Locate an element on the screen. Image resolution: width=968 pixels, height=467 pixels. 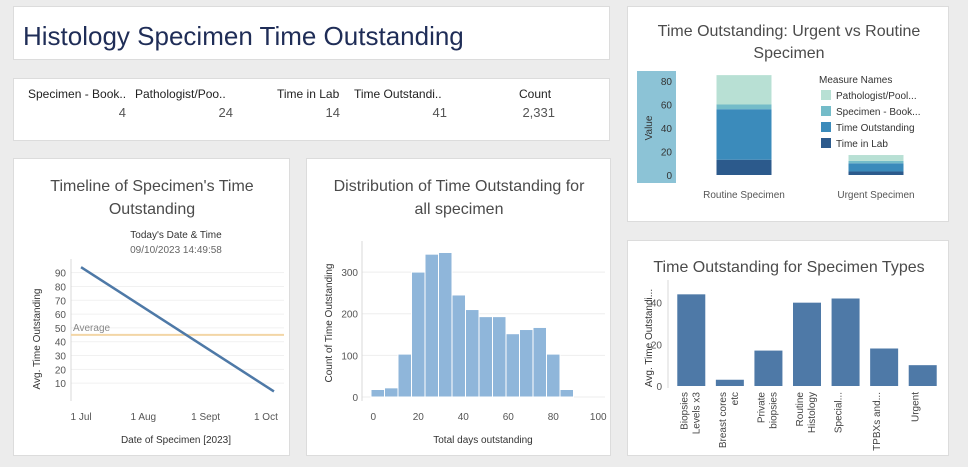
value-axis-band is located at coordinates (656, 127).